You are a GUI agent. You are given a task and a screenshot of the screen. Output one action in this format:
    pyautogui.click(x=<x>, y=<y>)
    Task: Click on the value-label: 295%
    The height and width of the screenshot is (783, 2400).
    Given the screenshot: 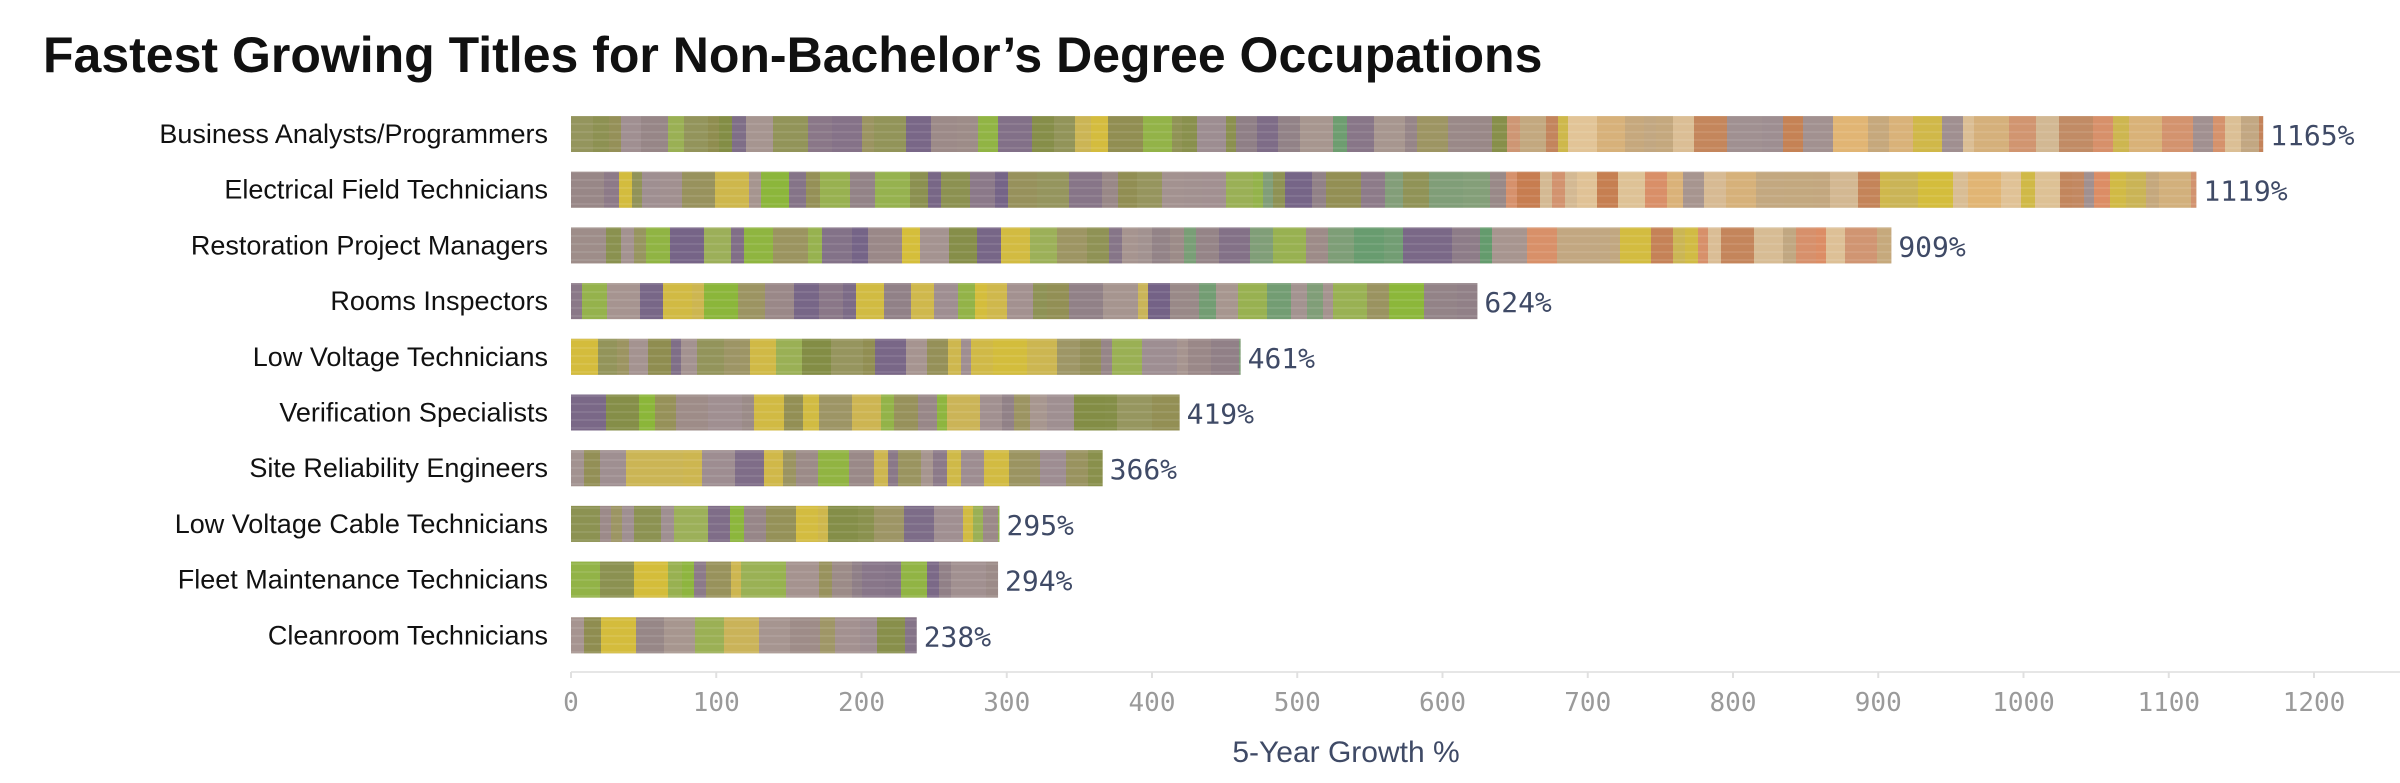 What is the action you would take?
    pyautogui.click(x=1040, y=525)
    